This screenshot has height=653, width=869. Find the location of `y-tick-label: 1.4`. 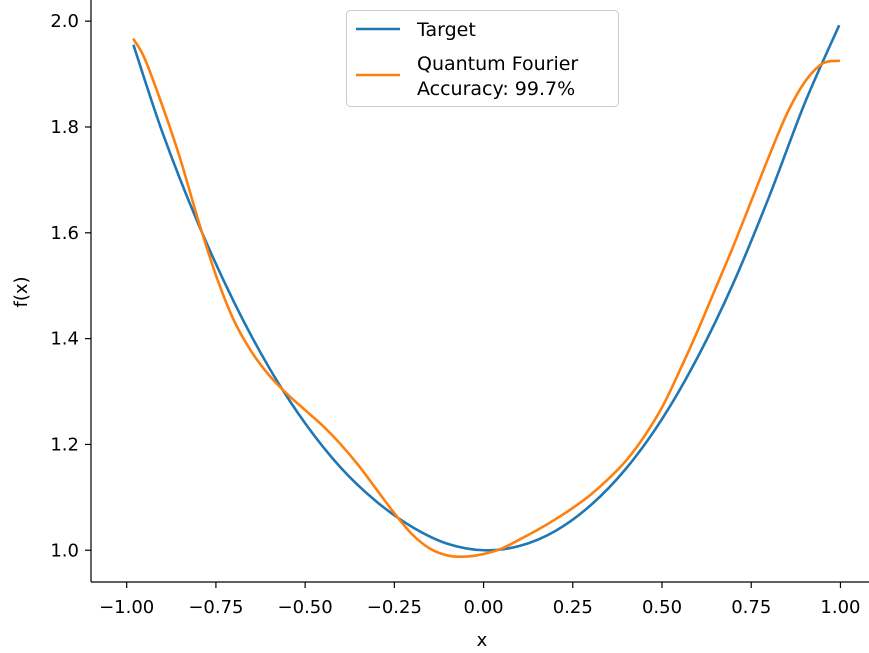

y-tick-label: 1.4 is located at coordinates (64, 339).